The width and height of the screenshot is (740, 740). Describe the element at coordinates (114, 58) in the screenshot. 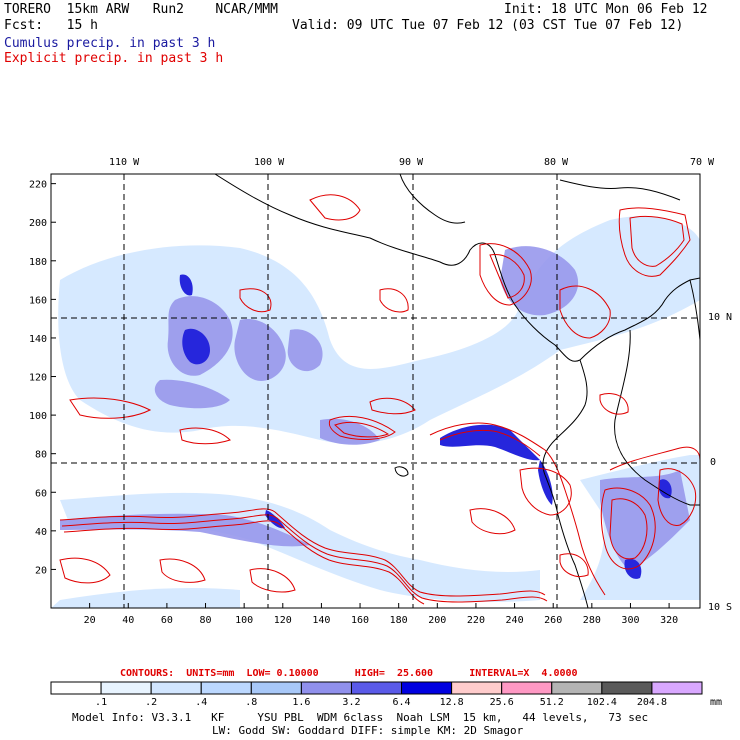

I see `field-label-explicit: Explicit precip. in past 3 h` at that location.